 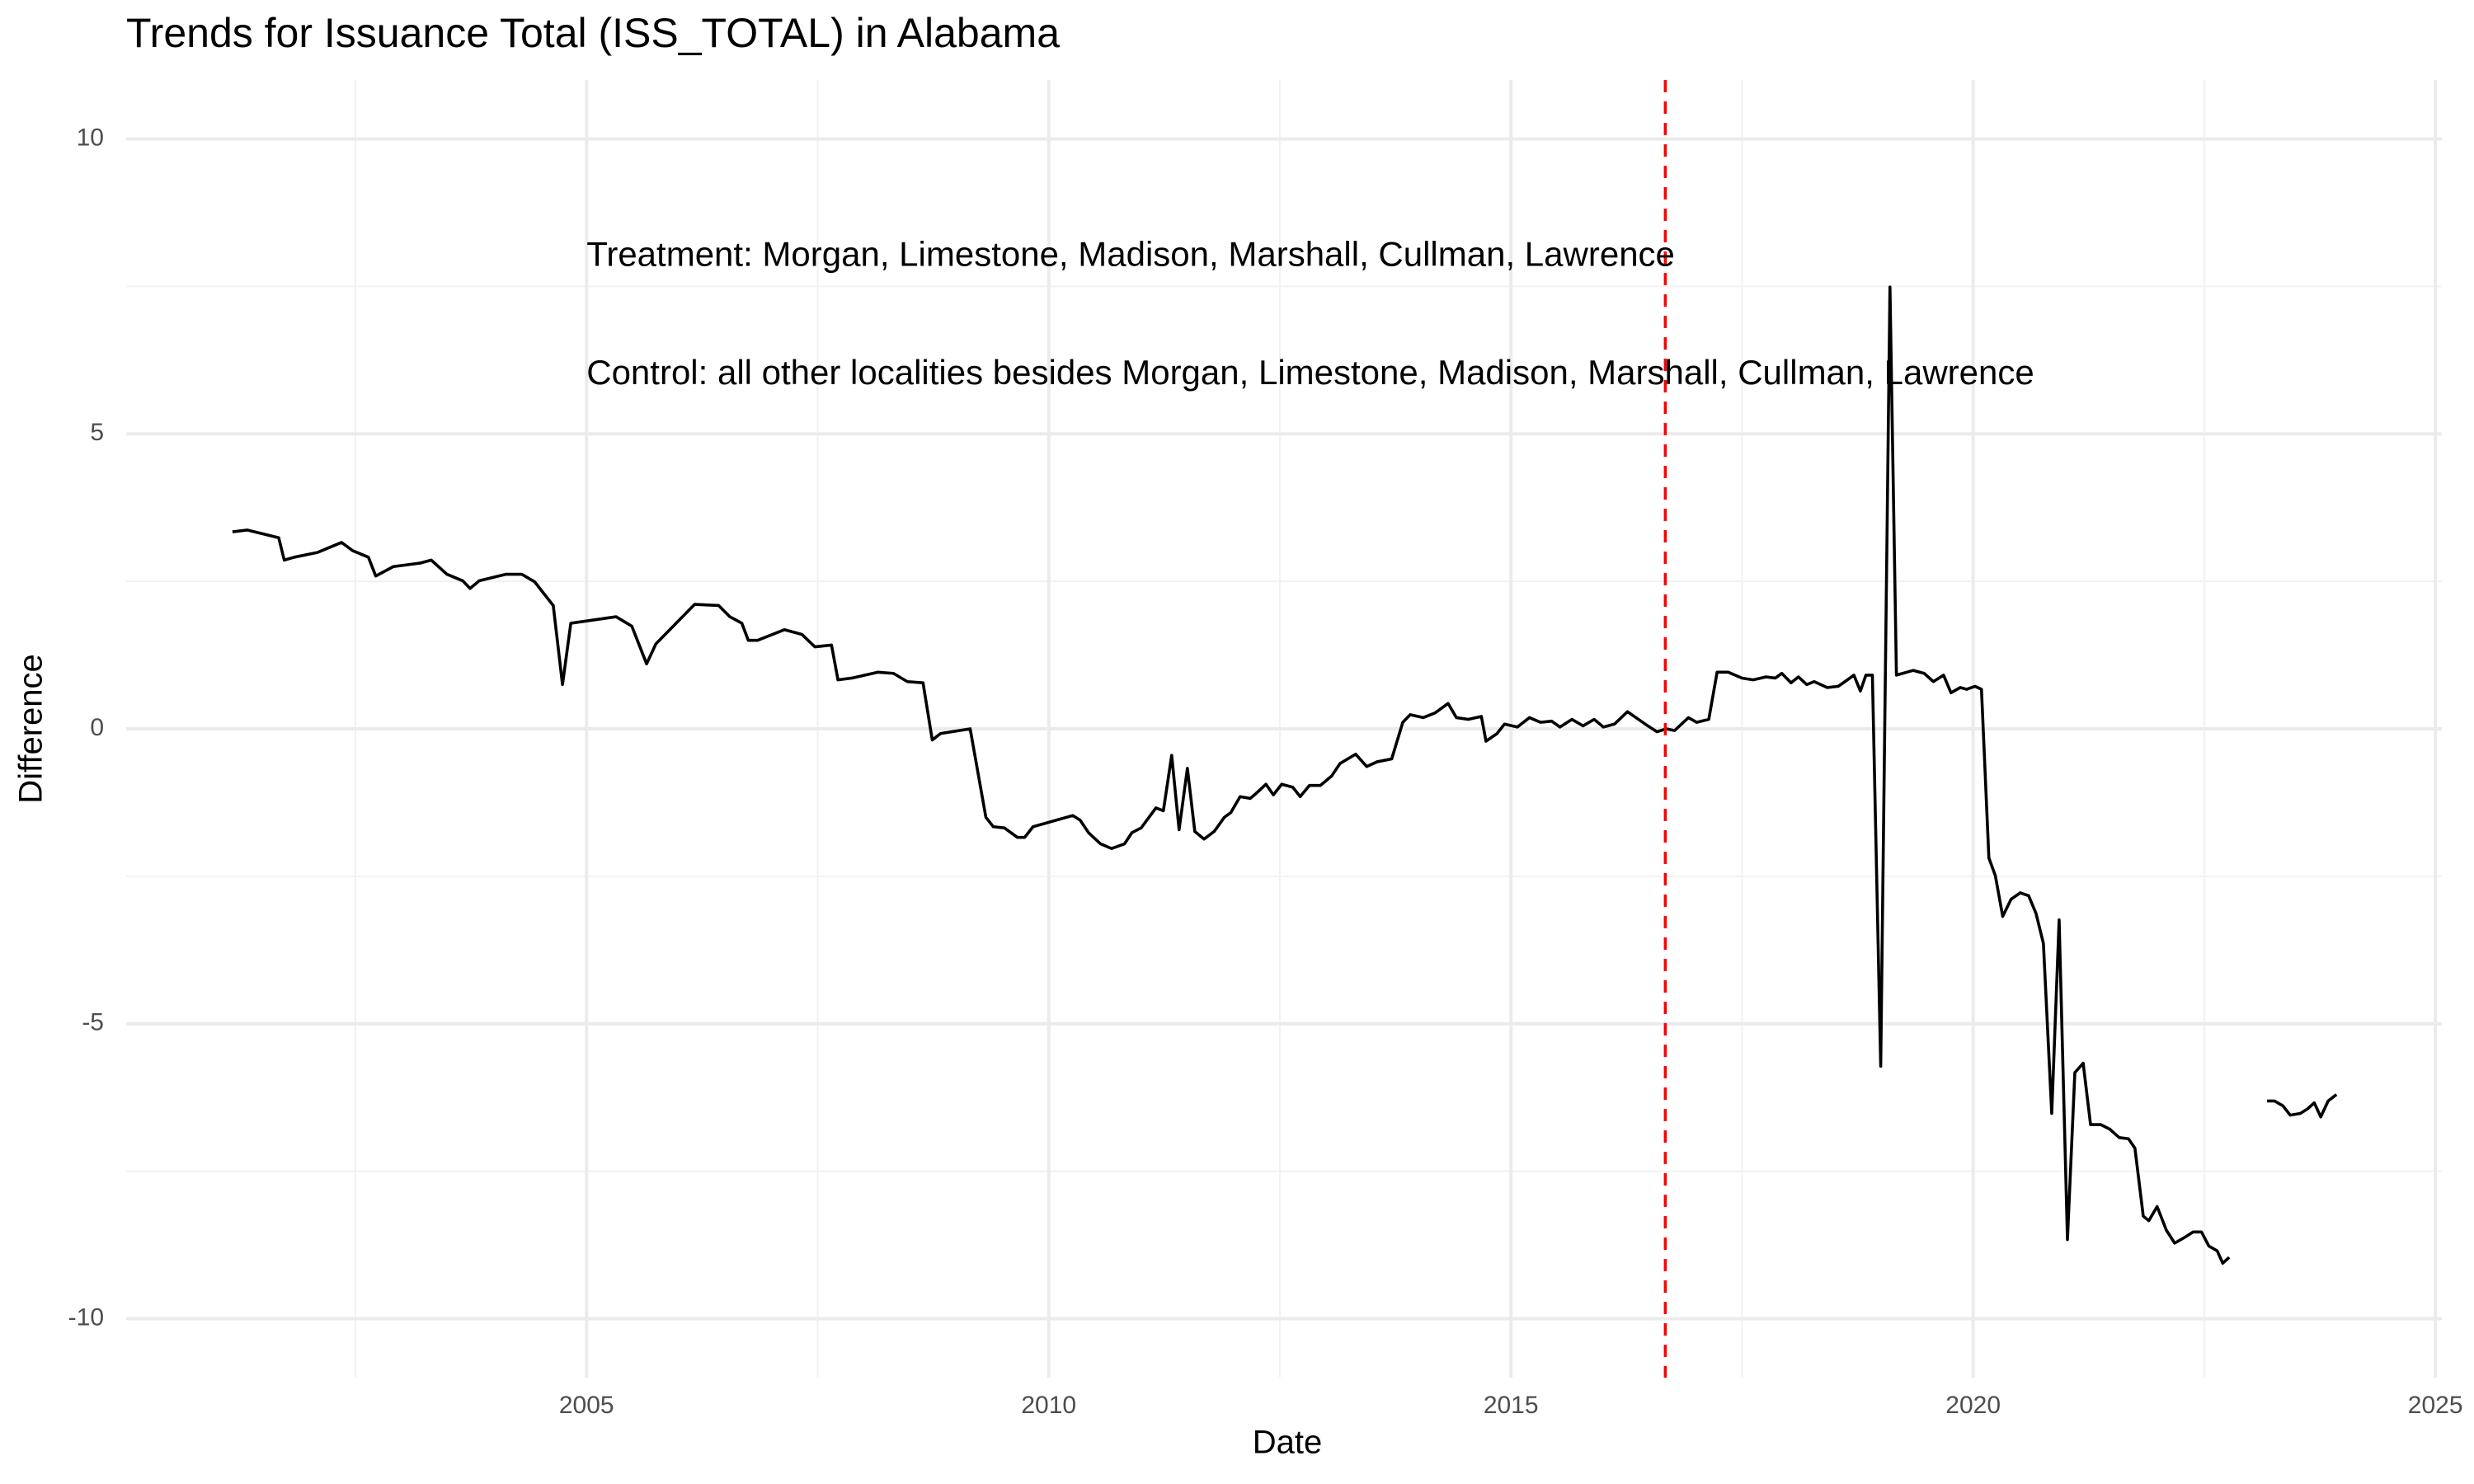 I want to click on y-axis-title: Difference, so click(x=31, y=729).